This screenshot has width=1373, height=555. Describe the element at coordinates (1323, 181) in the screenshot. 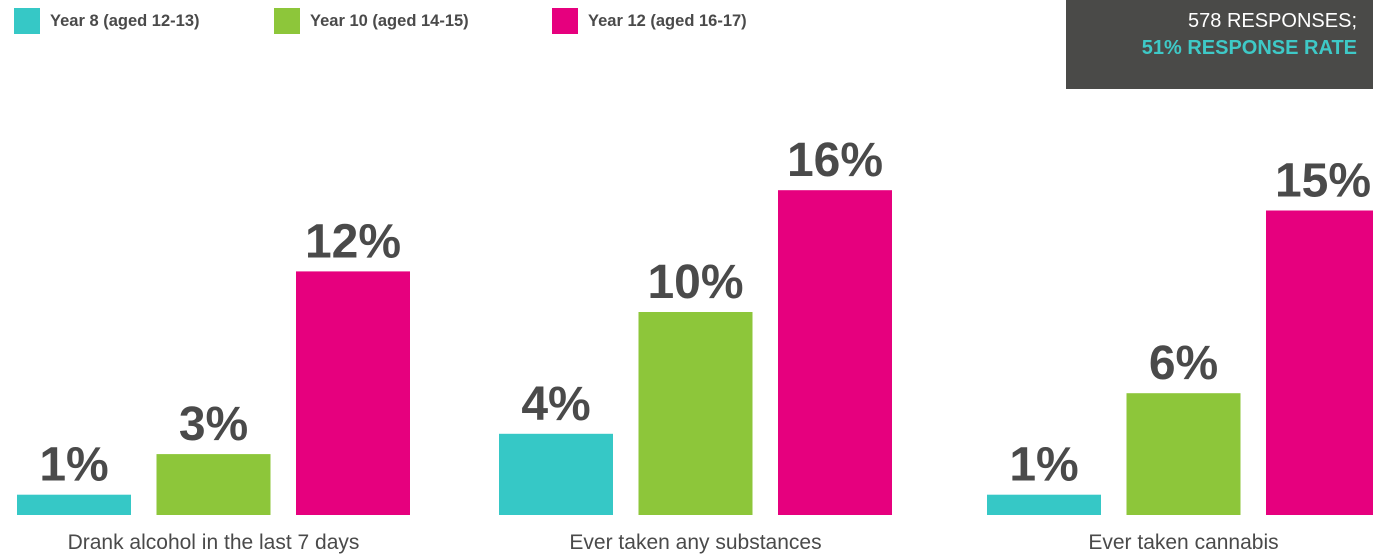

I see `bar-value-label-3-3: 15%` at that location.